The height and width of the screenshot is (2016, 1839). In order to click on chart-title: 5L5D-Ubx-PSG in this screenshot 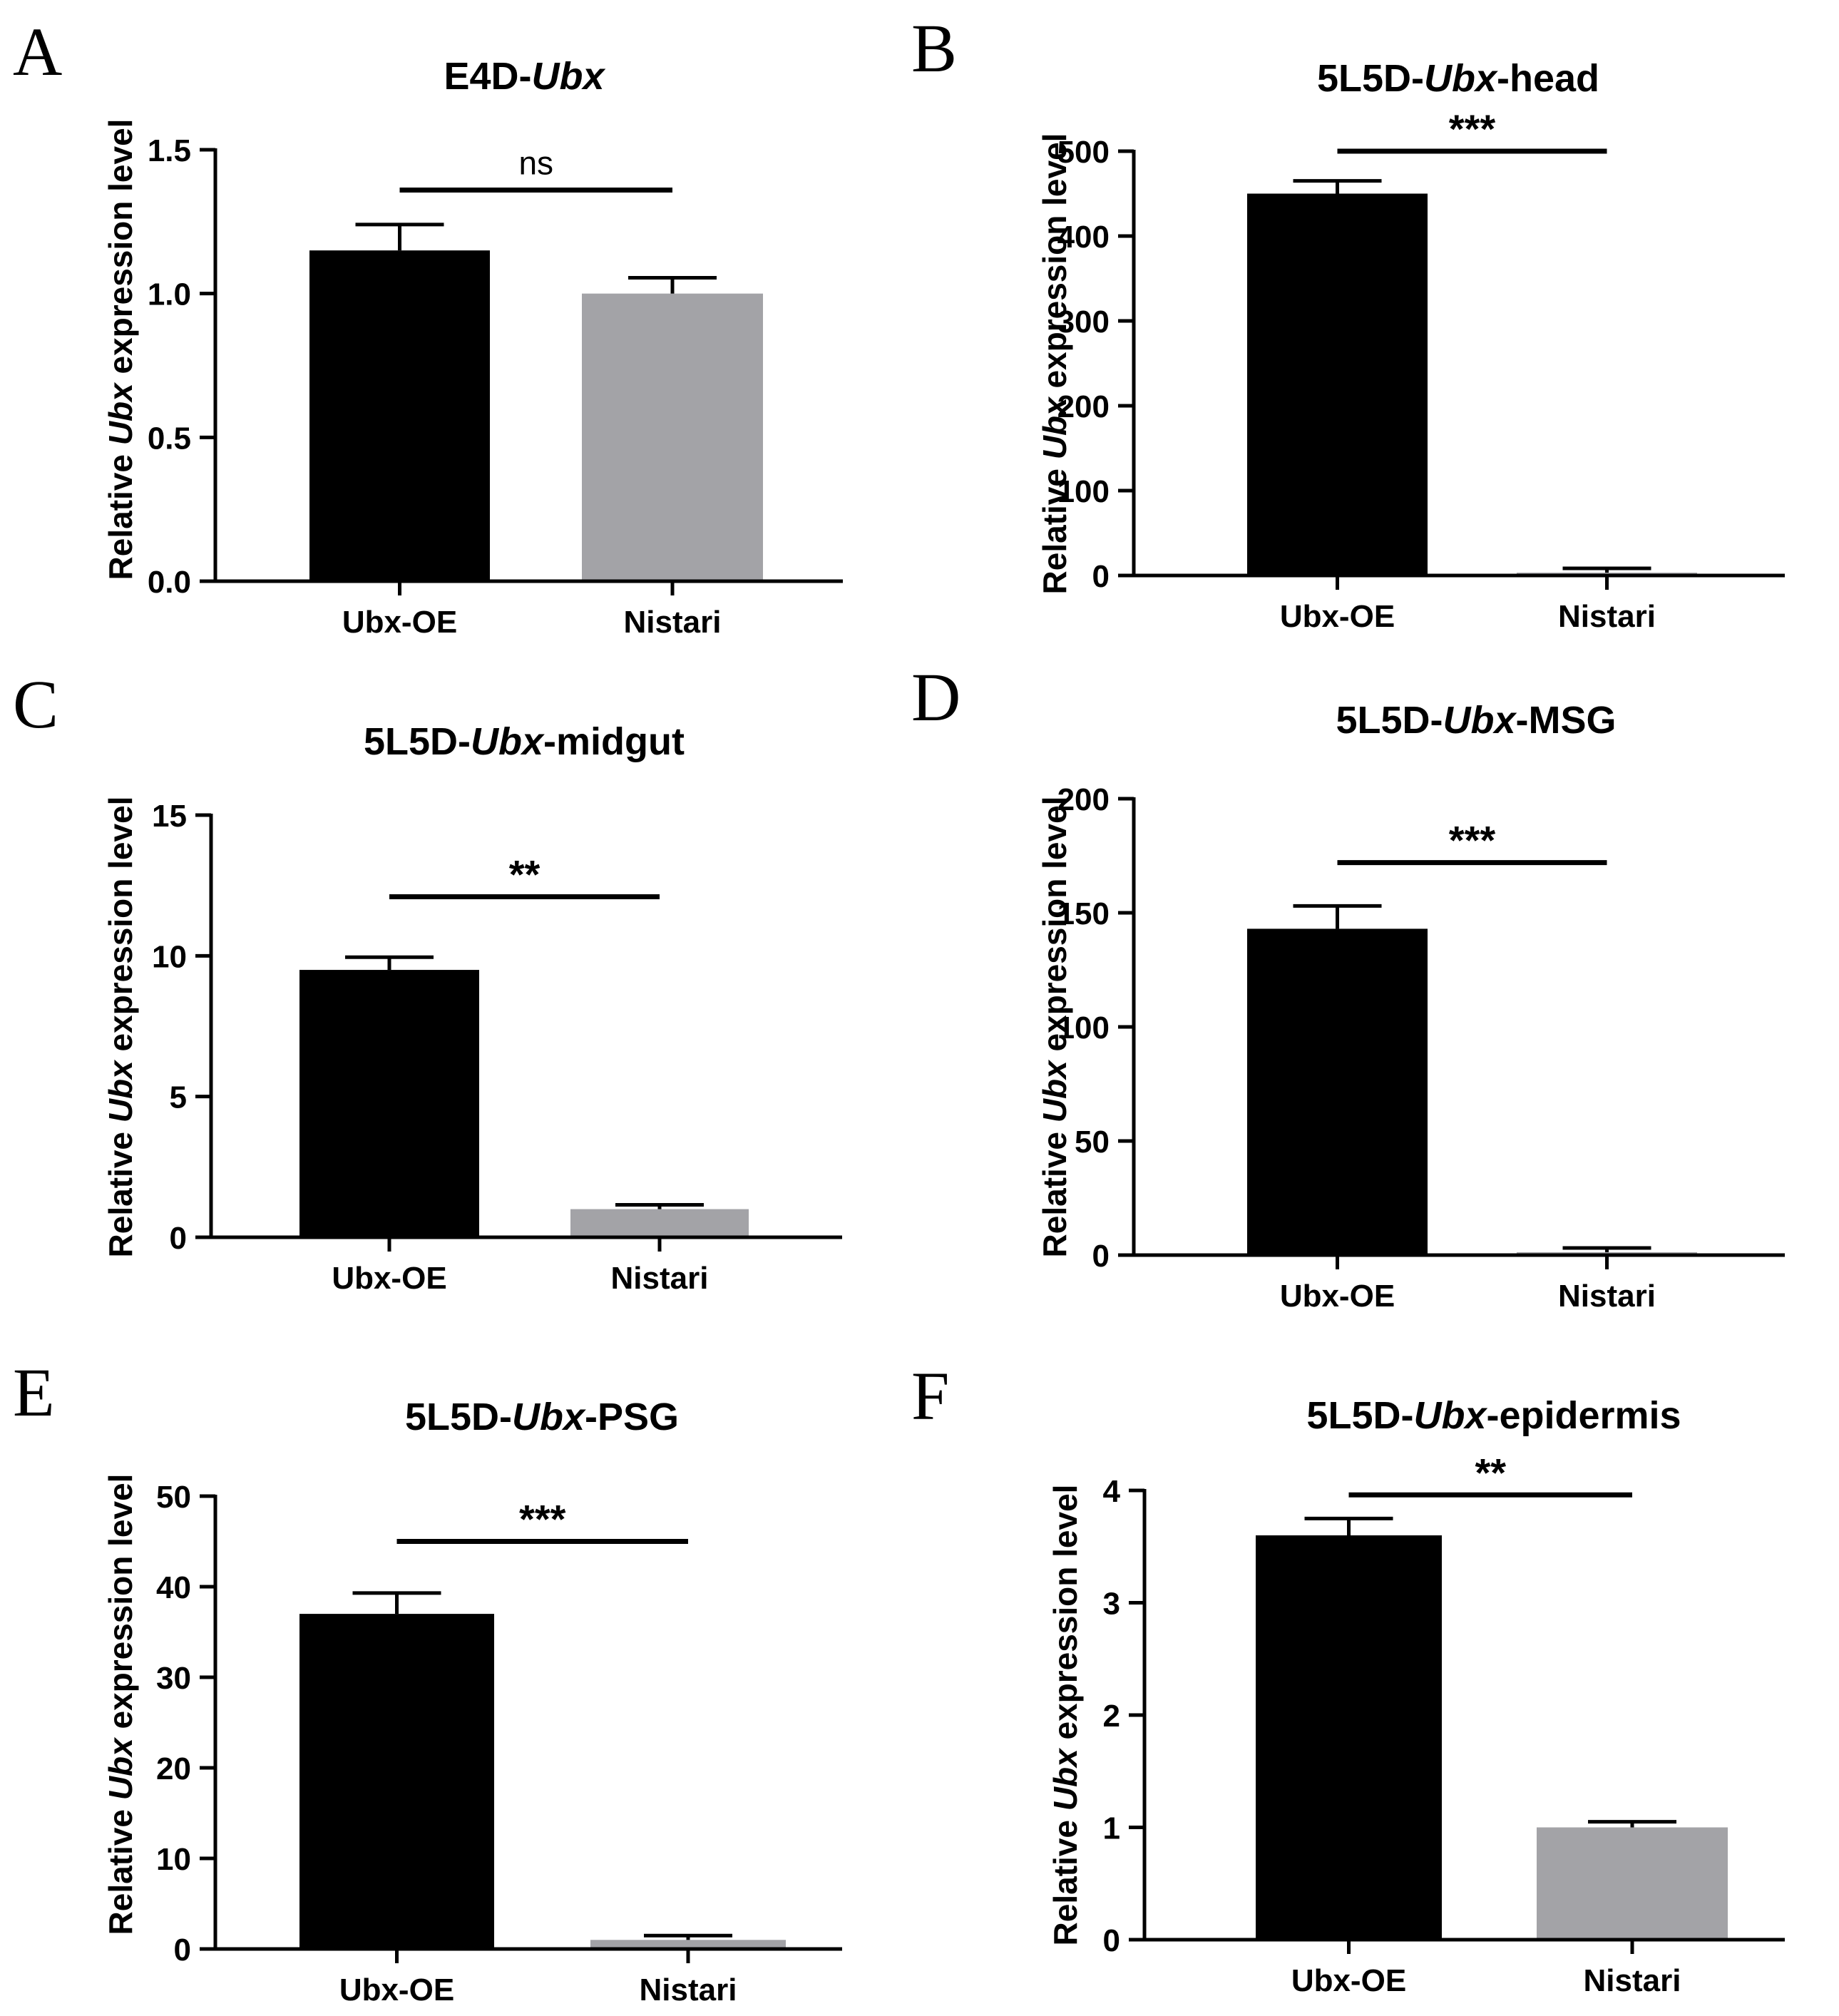, I will do `click(542, 1417)`.